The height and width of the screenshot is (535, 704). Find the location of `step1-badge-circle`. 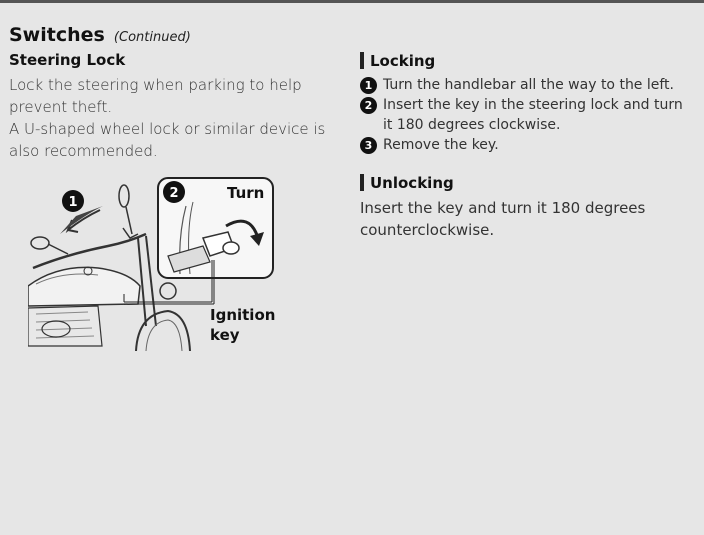

step1-badge-circle is located at coordinates (73, 201).